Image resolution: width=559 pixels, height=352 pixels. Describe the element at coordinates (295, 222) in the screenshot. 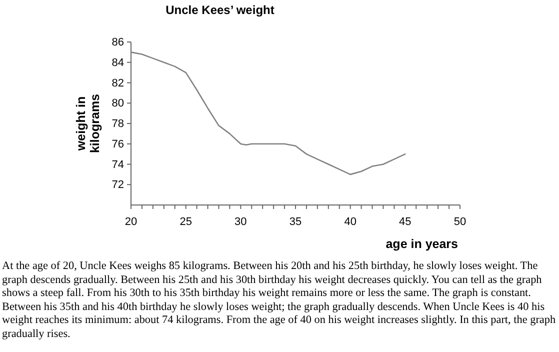

I see `x-tick-label: 35` at that location.